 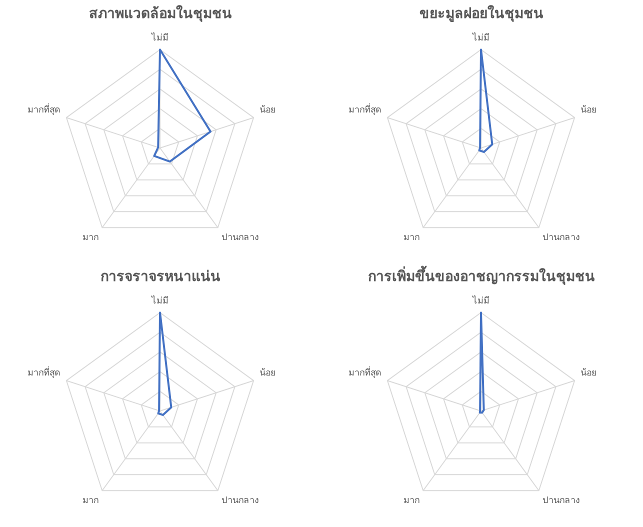 I want to click on chart-title: การจราจรหนาแน่น, so click(x=160, y=277).